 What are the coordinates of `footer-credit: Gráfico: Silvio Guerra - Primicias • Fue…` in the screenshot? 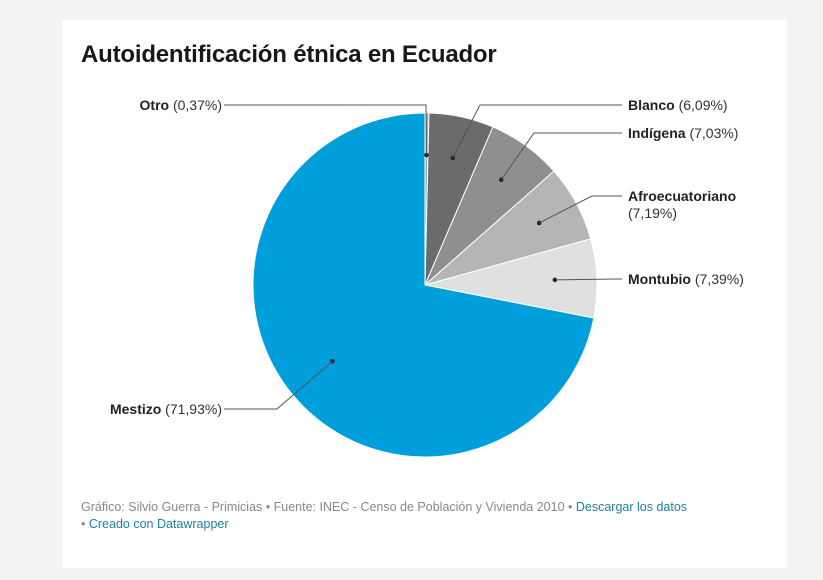 It's located at (323, 507).